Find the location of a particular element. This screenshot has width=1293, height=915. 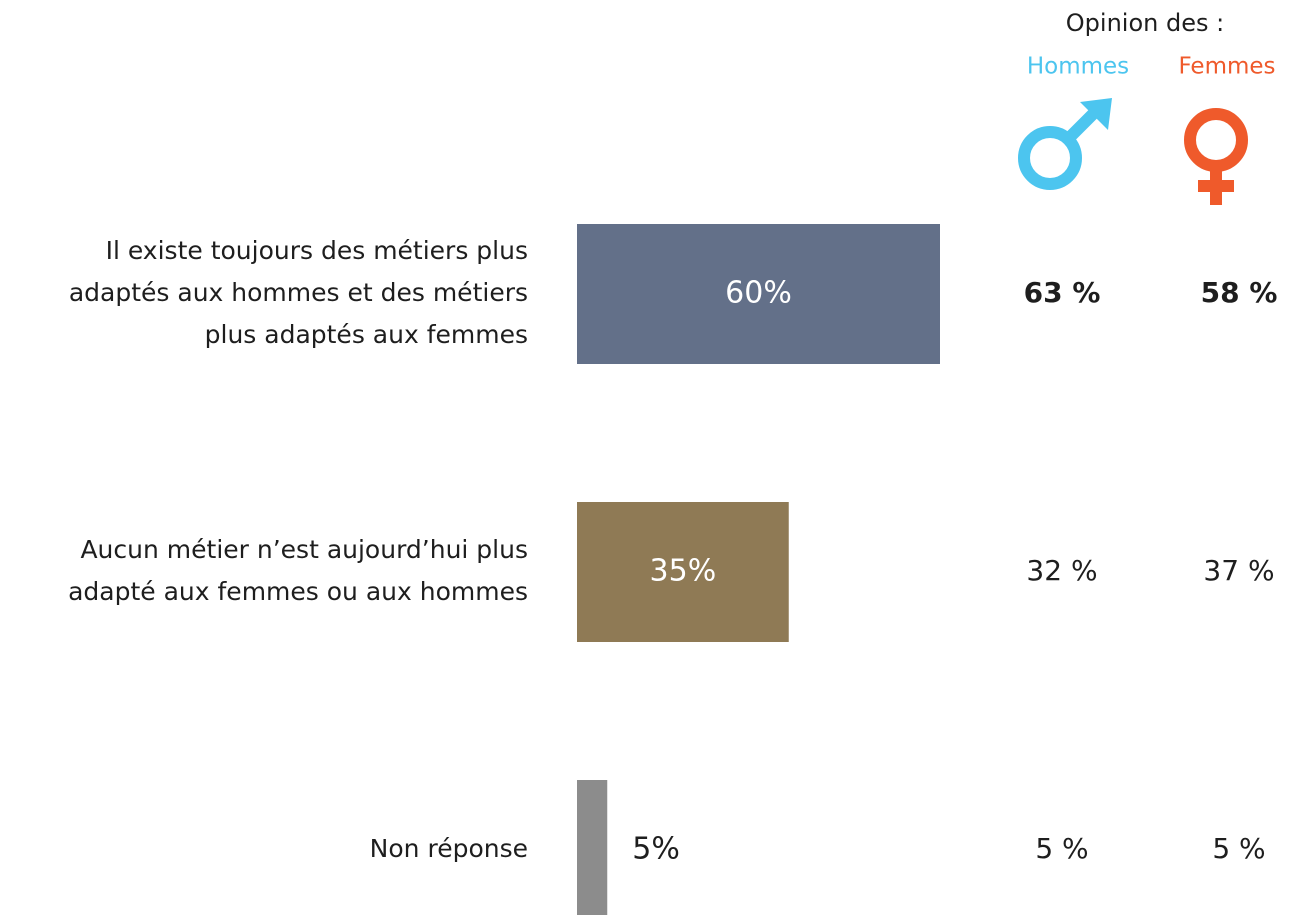

group-value: 58 % is located at coordinates (1239, 292).